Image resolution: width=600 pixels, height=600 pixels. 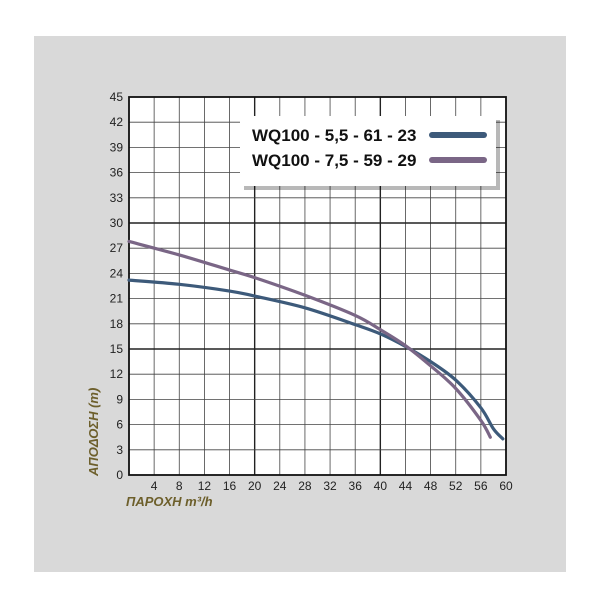 I want to click on y-axis-label: ΑΠΟΔΟΣΗ (m), so click(x=93, y=432).